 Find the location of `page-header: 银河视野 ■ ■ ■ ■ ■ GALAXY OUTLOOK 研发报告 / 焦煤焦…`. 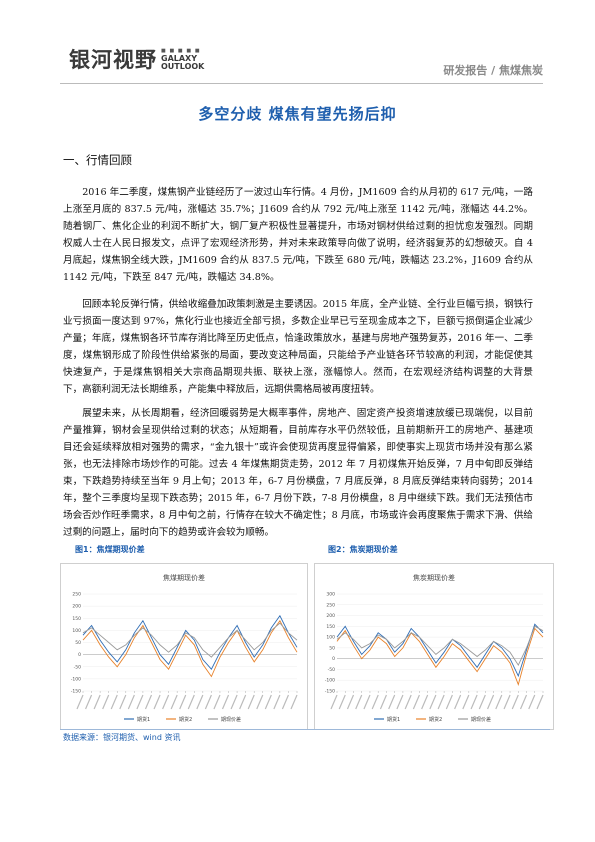

page-header: 银河视野 ■ ■ ■ ■ ■ GALAXY OUTLOOK 研发报告 / 焦煤焦… is located at coordinates (297, 45).